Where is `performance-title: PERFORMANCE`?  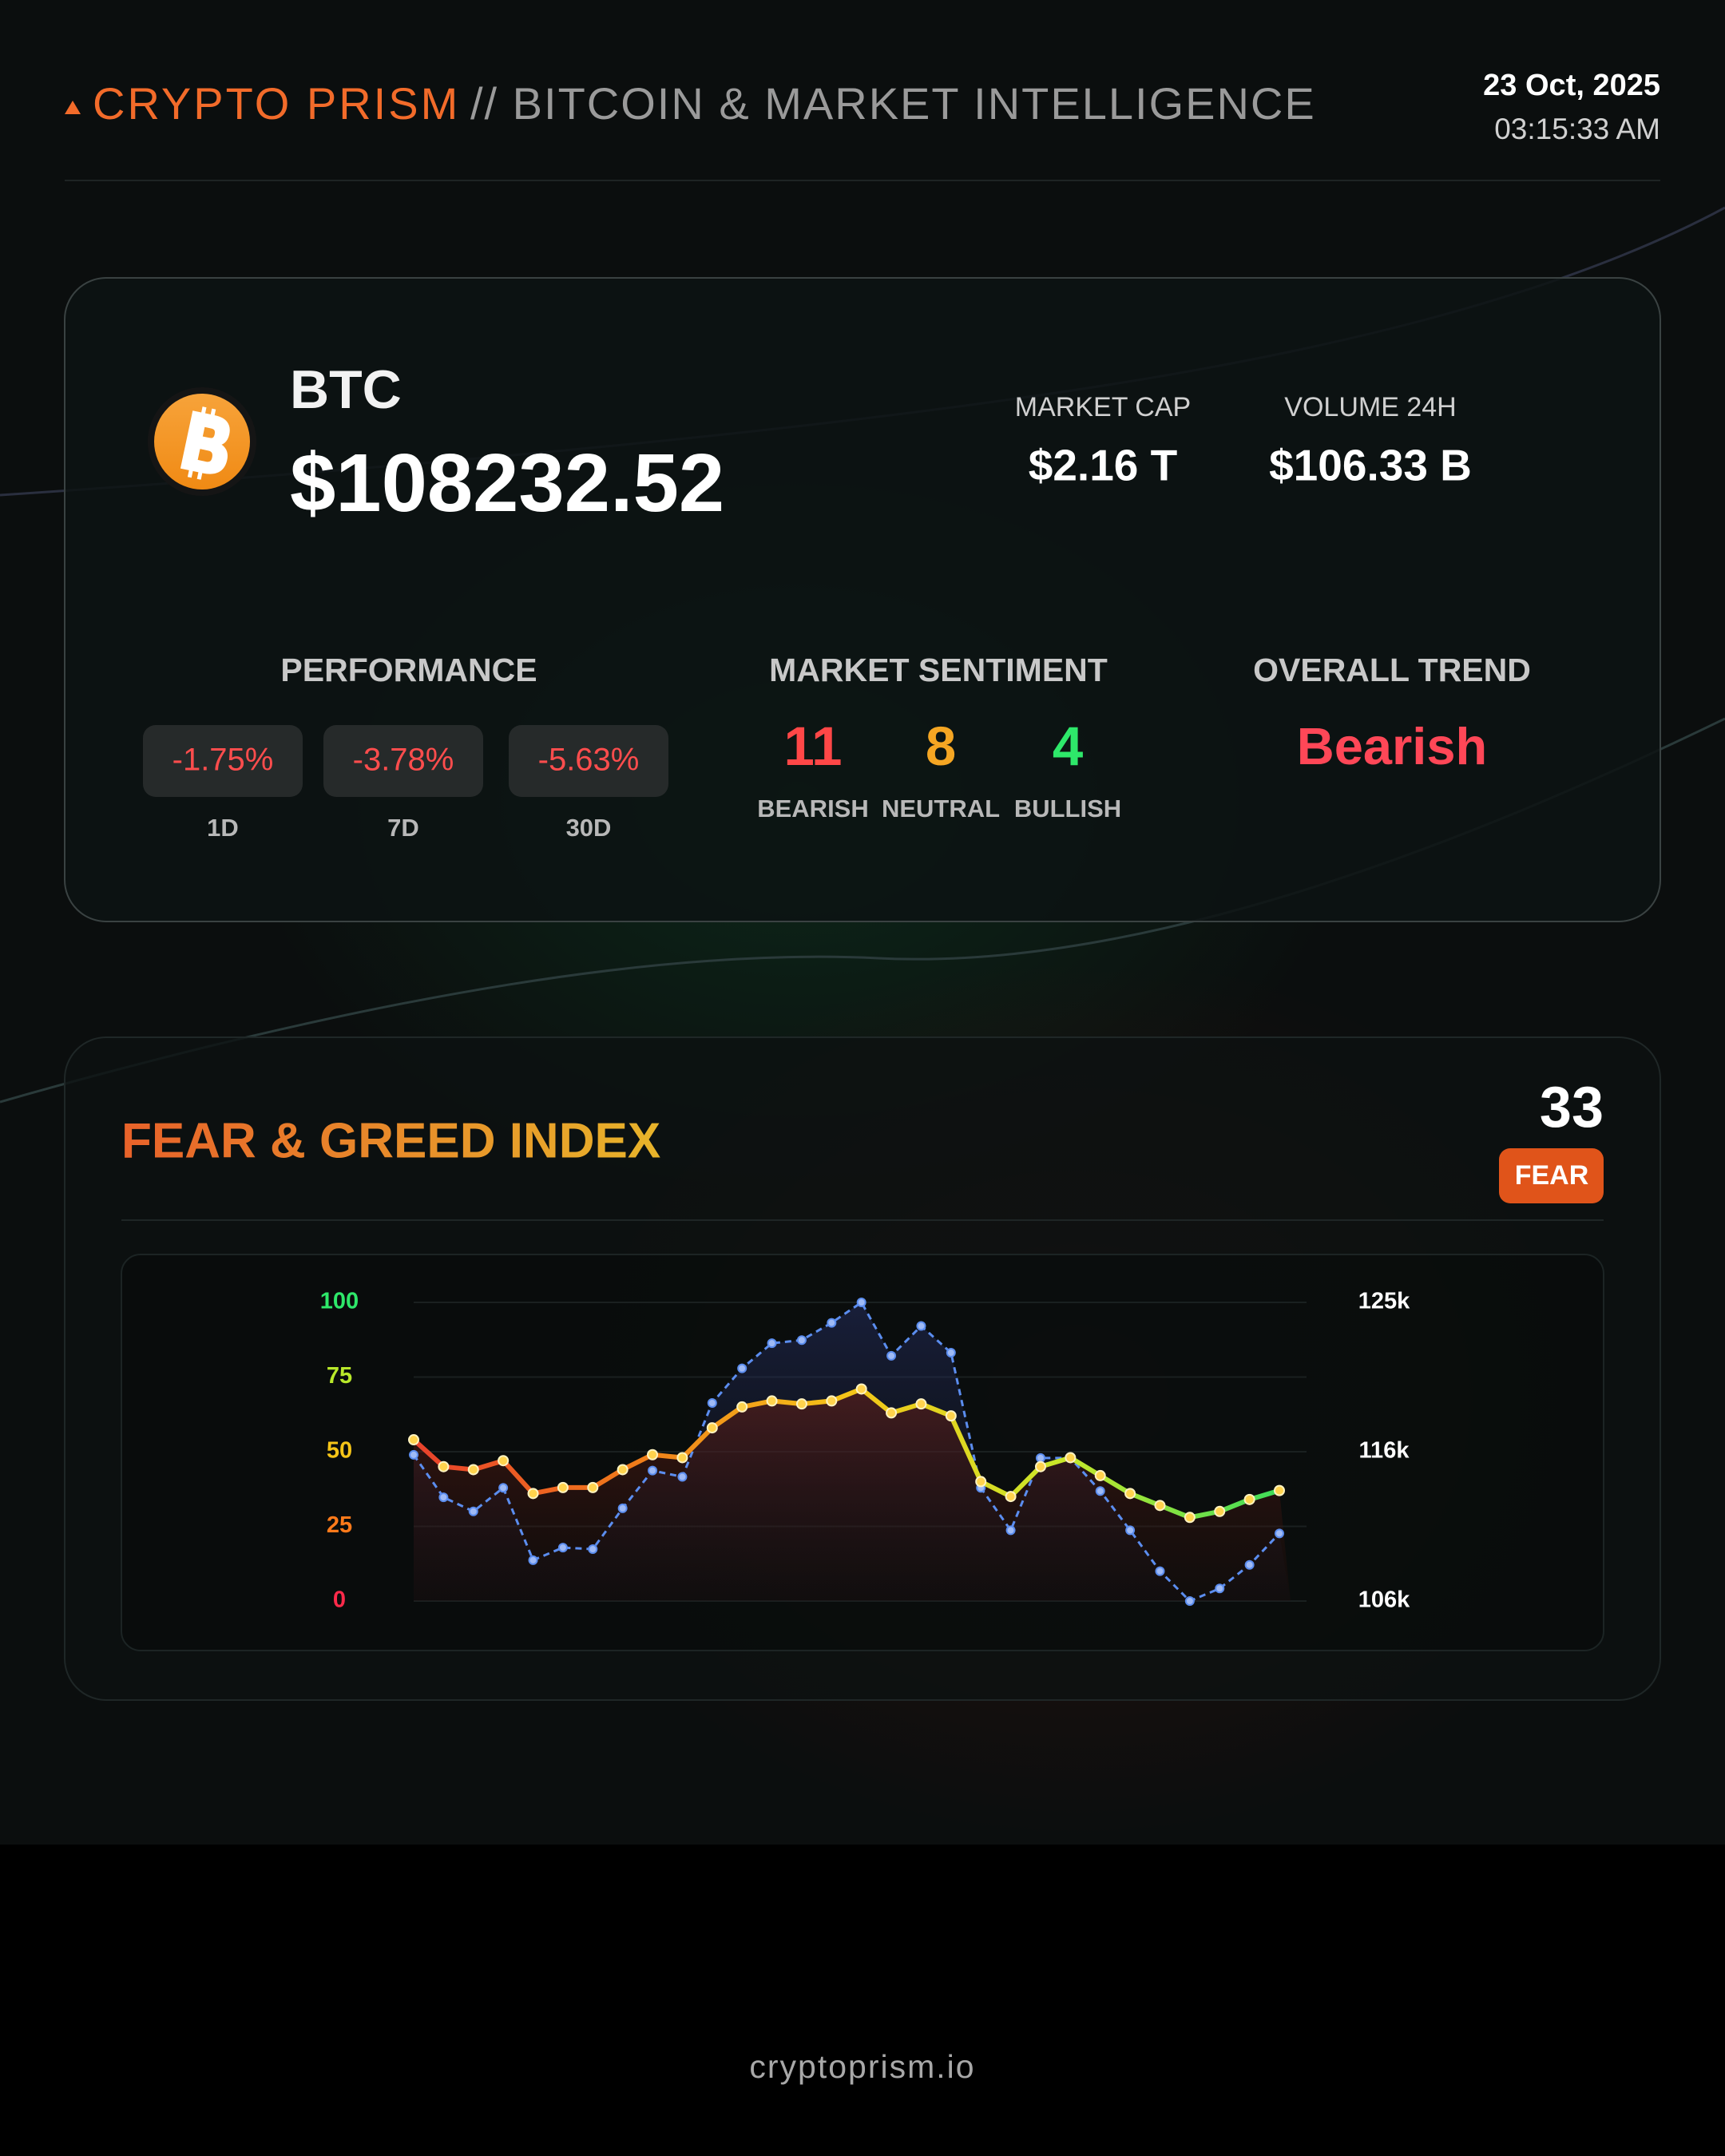 performance-title: PERFORMANCE is located at coordinates (409, 670).